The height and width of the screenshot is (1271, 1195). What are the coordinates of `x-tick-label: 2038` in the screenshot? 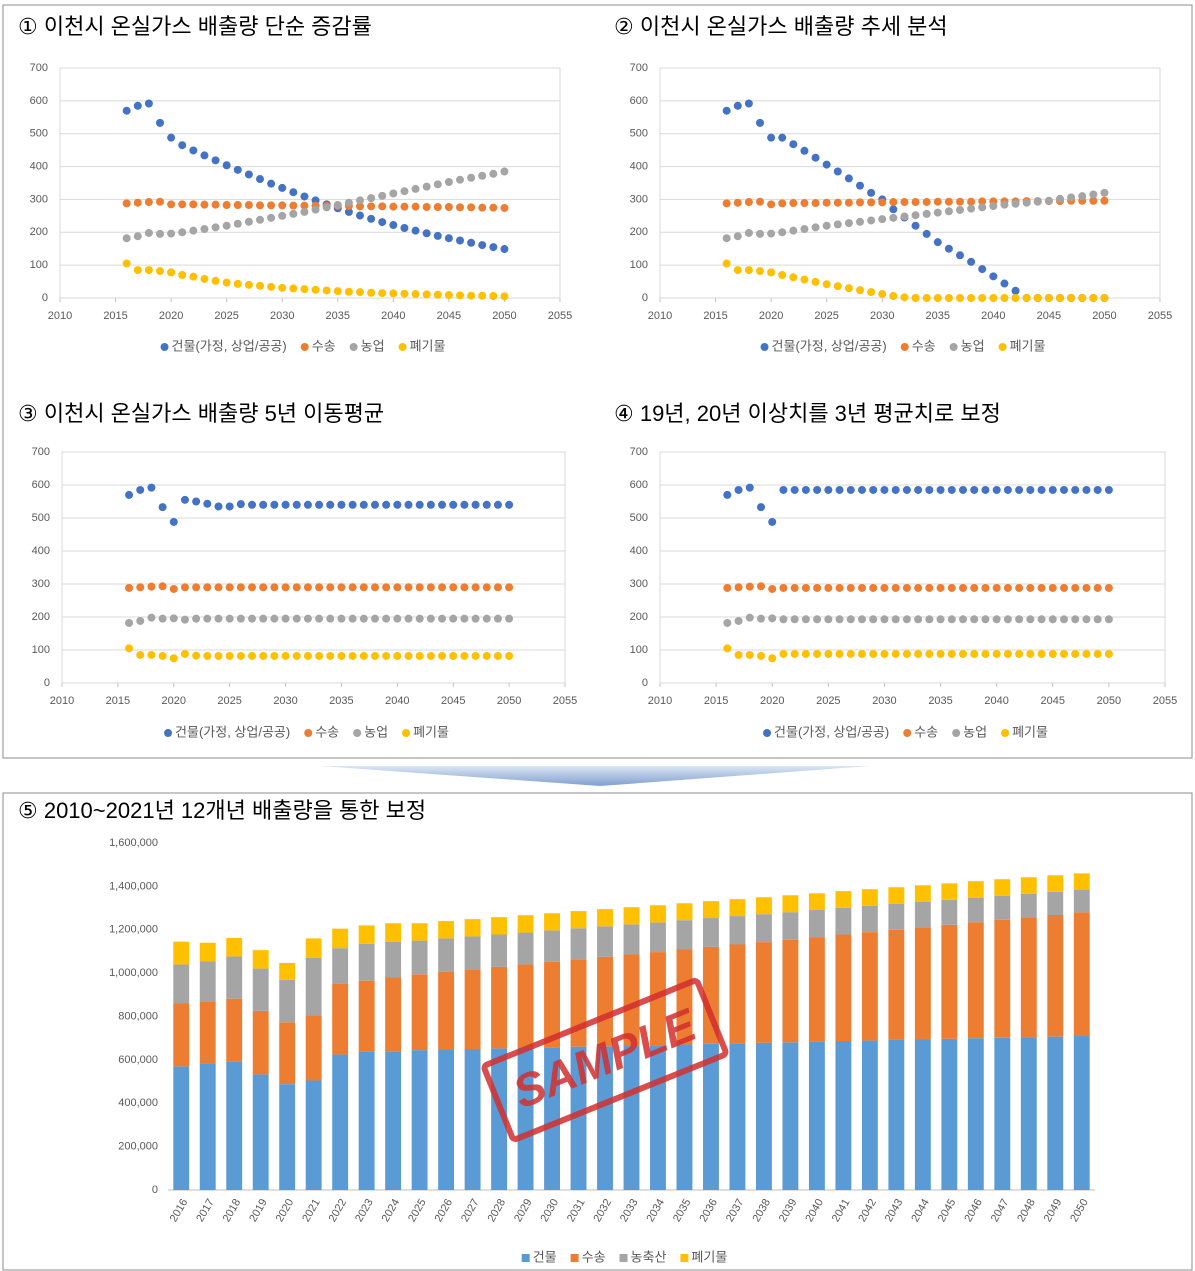 It's located at (761, 1210).